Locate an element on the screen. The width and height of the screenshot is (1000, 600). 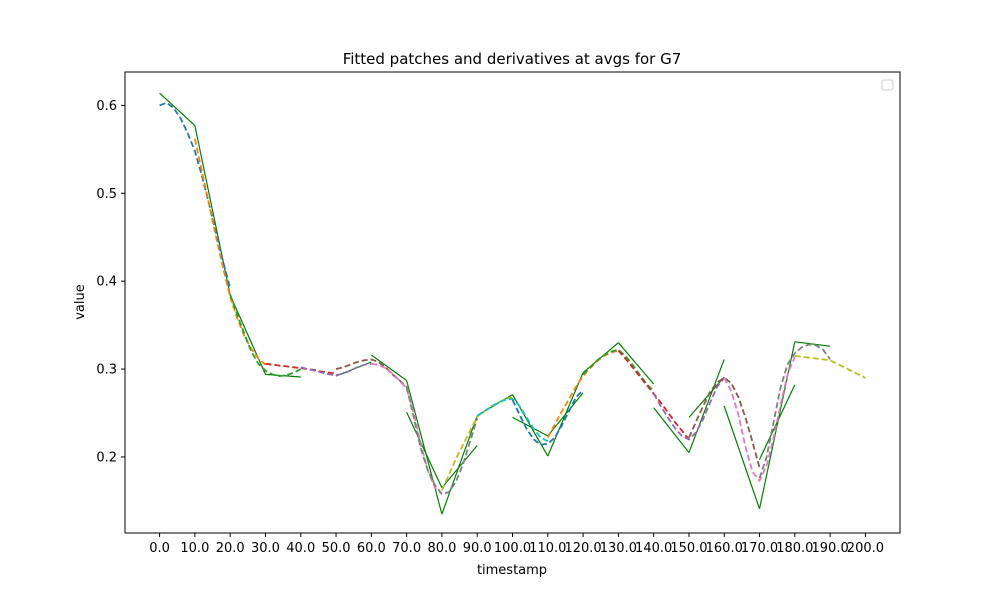
x-tick-label: 170.0 is located at coordinates (759, 548).